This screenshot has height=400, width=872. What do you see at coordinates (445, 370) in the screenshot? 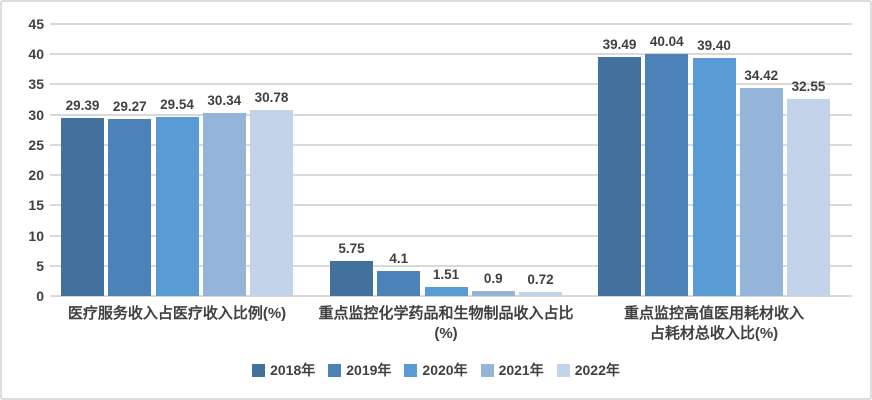
I see `legend-label: 2020年` at bounding box center [445, 370].